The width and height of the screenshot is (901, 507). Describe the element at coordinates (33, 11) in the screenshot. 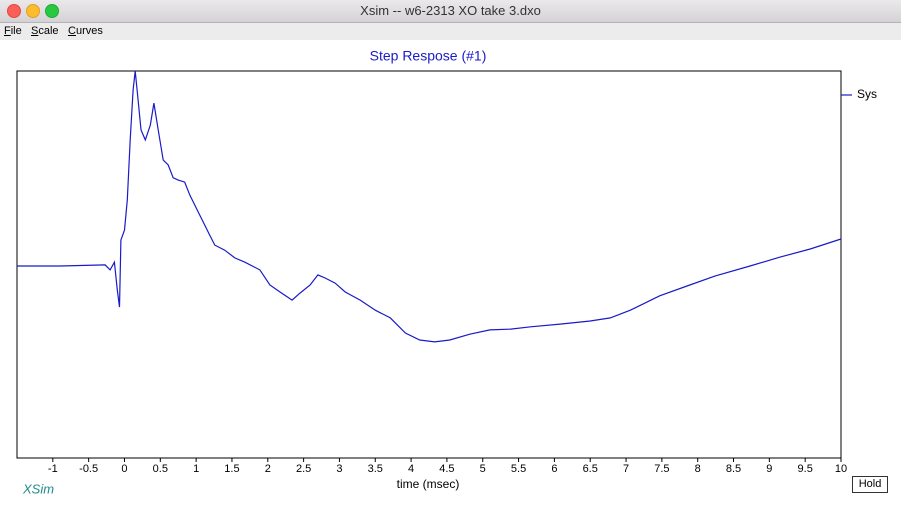

I see `minimize-button` at that location.